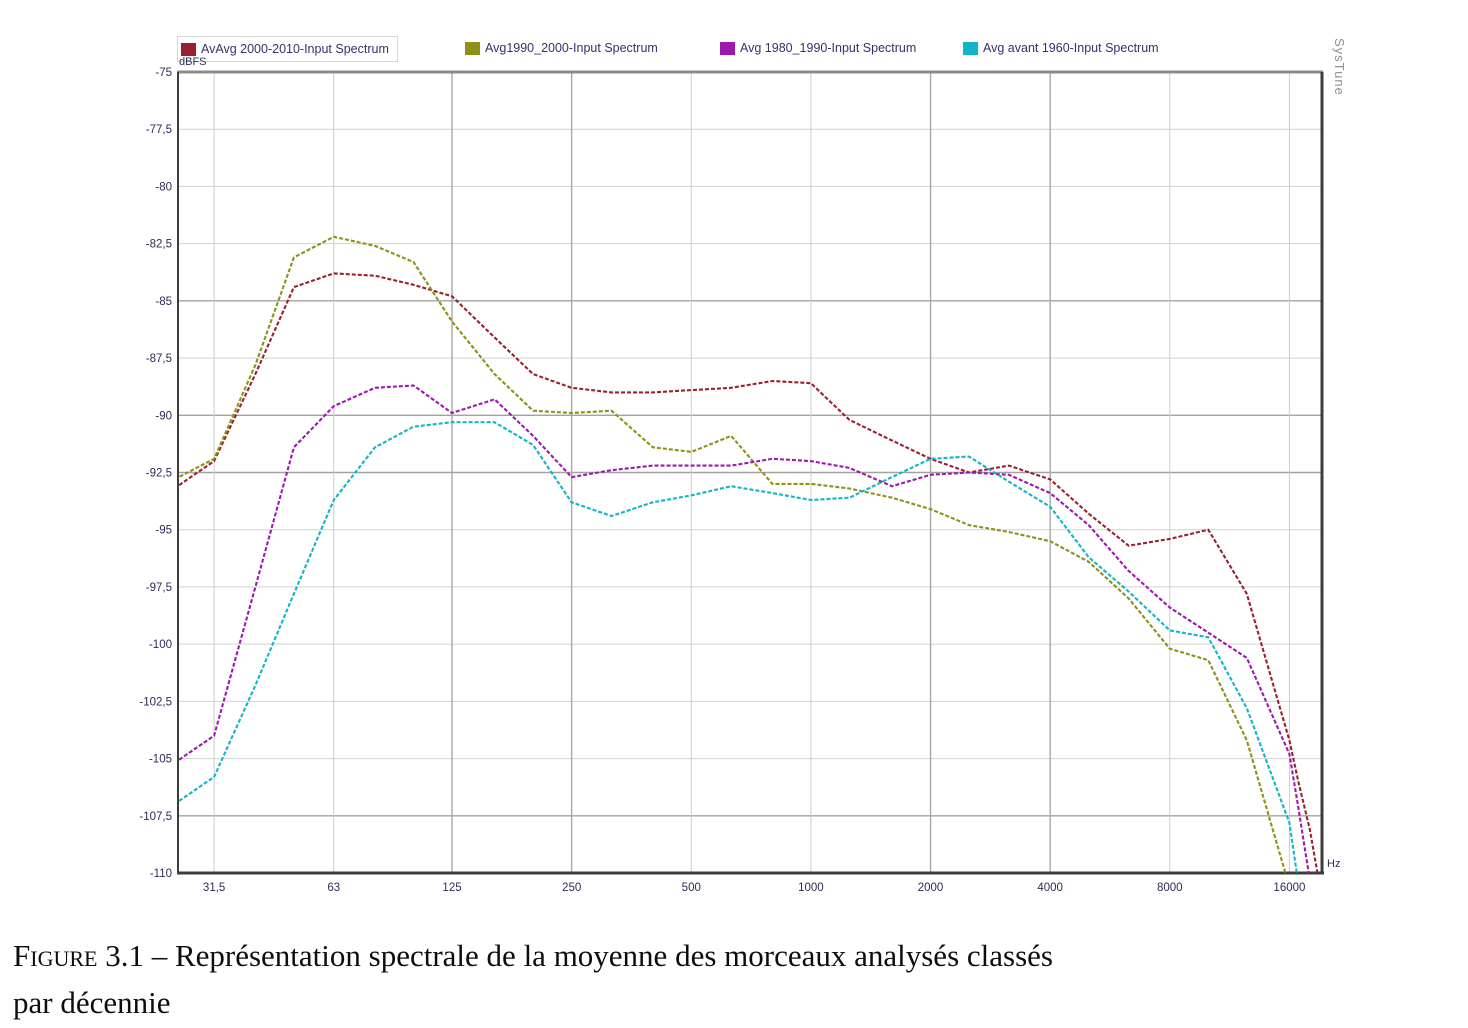 The image size is (1468, 1028). I want to click on legend-swatch-1980-1990, so click(727, 48).